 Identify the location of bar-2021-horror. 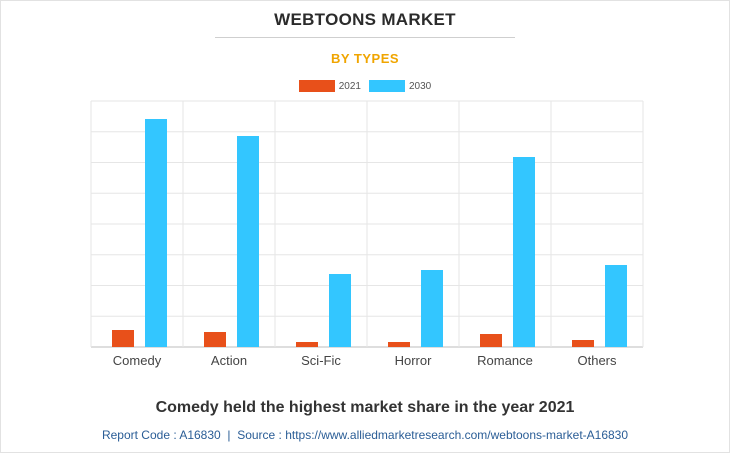
(399, 344).